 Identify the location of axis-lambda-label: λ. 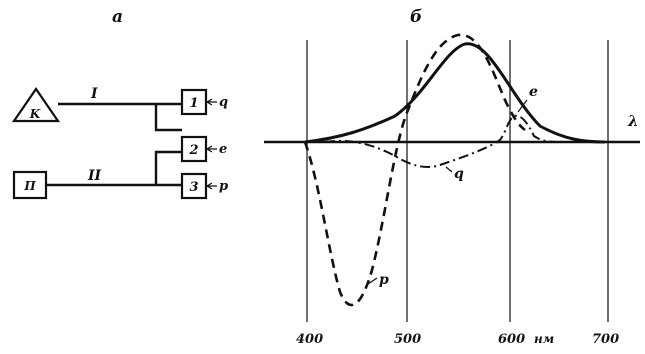
(633, 121).